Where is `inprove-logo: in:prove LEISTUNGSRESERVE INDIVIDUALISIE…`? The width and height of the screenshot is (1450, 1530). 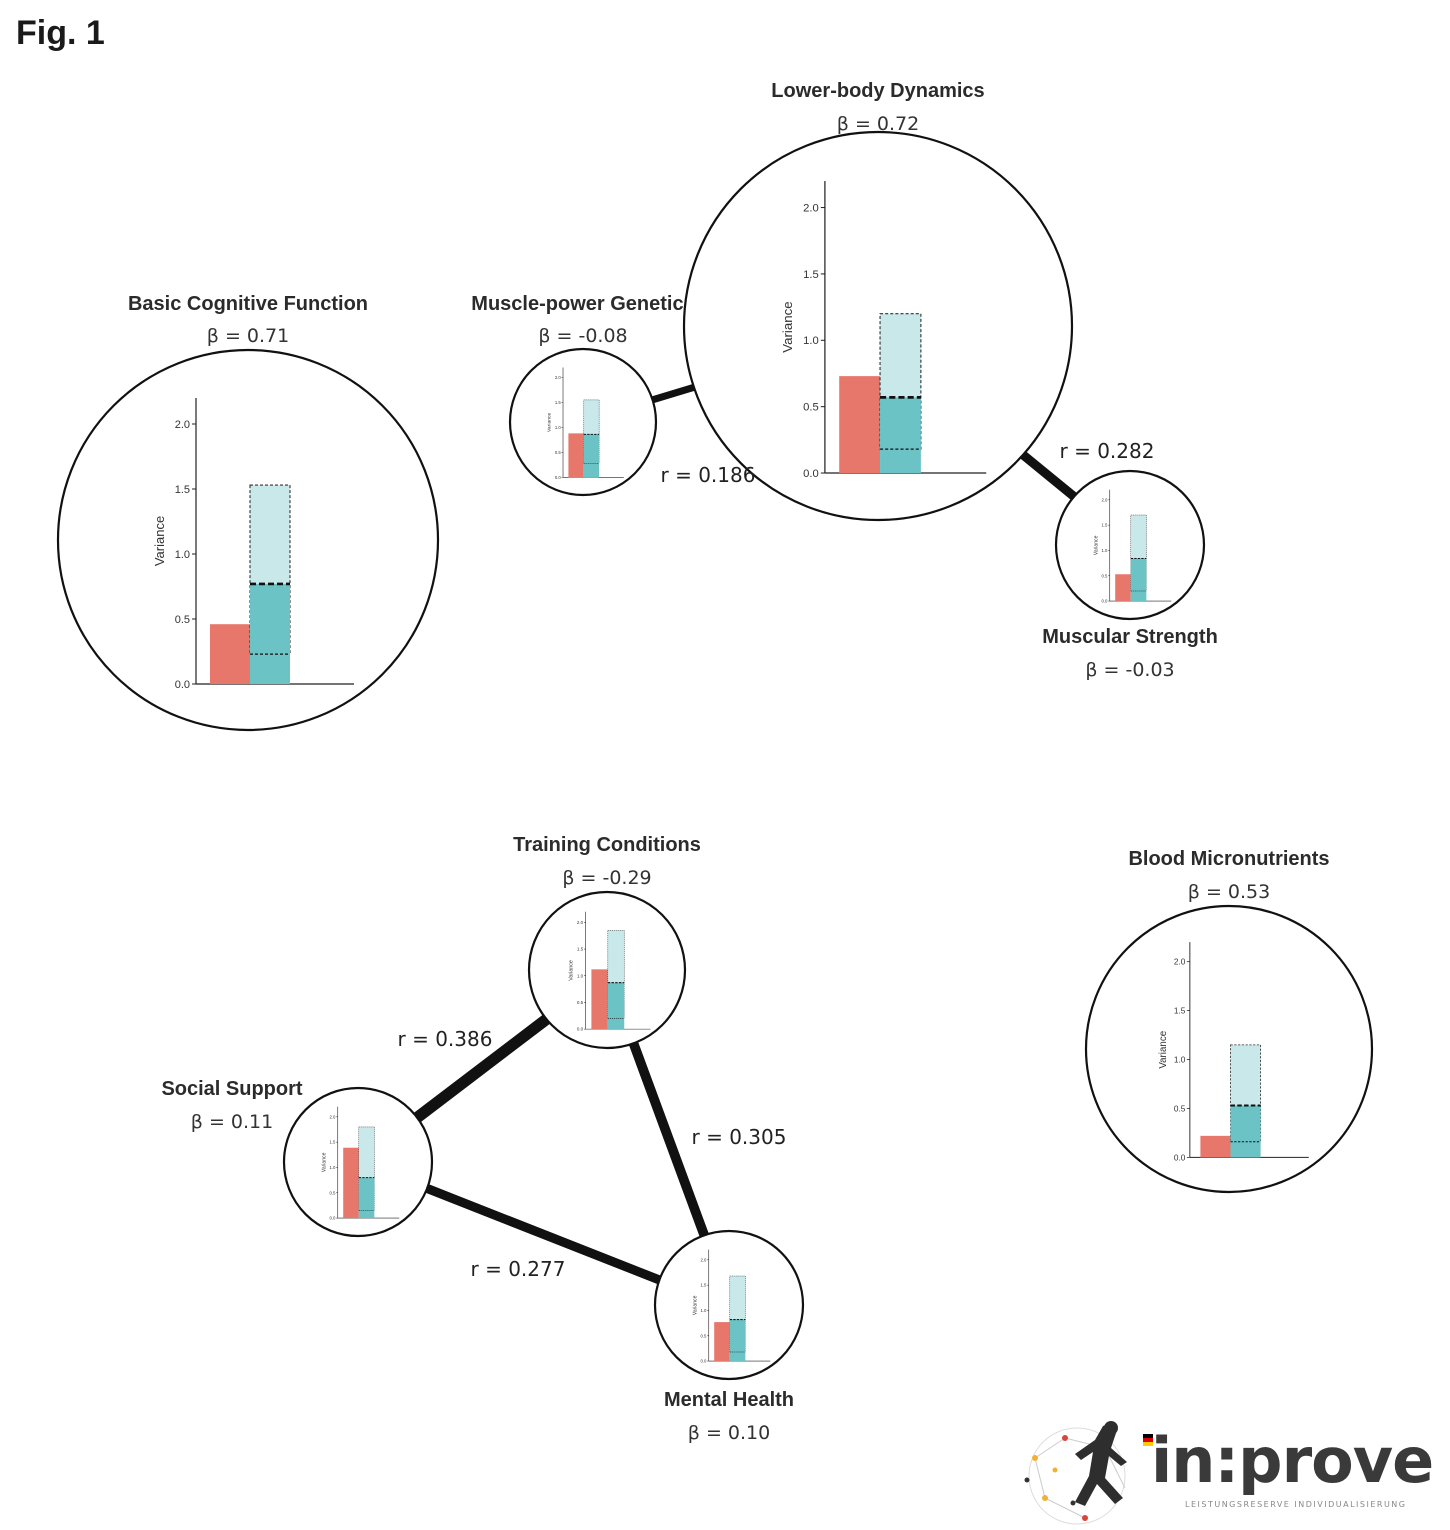 inprove-logo: in:prove LEISTUNGSRESERVE INDIVIDUALISIE… is located at coordinates (1225, 1473).